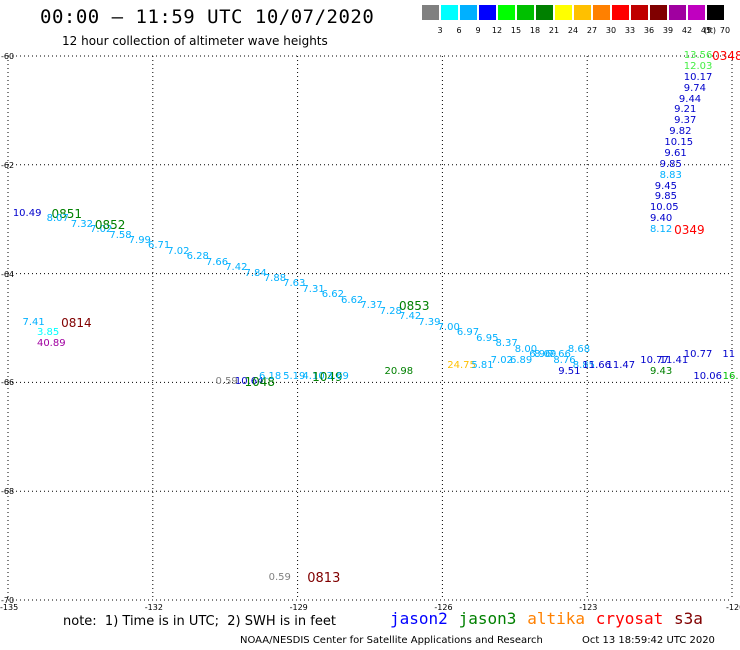 Image resolution: width=740 pixels, height=650 pixels. Describe the element at coordinates (294, 376) in the screenshot. I see `wave-height-label: 5.19` at that location.